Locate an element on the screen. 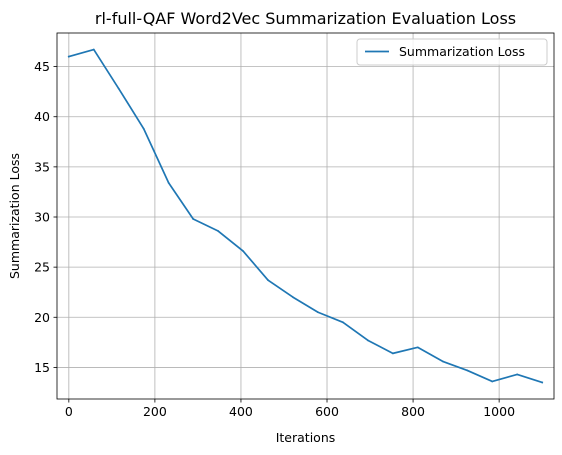 The width and height of the screenshot is (562, 455). y-tick-label: 30 is located at coordinates (42, 217).